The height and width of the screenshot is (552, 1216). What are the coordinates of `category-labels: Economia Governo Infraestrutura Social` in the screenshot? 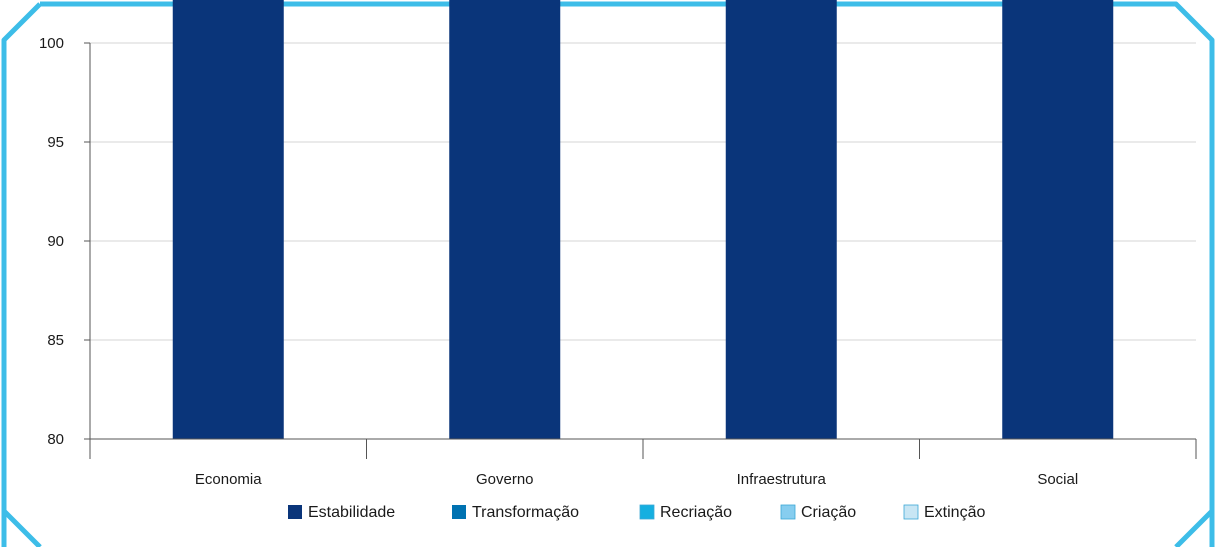 It's located at (636, 479).